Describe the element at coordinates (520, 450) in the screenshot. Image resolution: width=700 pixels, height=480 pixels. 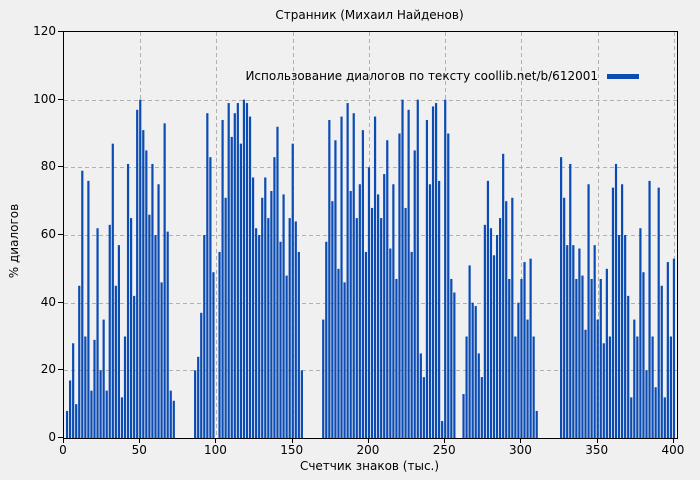
I see `x-tick-label: 300` at that location.